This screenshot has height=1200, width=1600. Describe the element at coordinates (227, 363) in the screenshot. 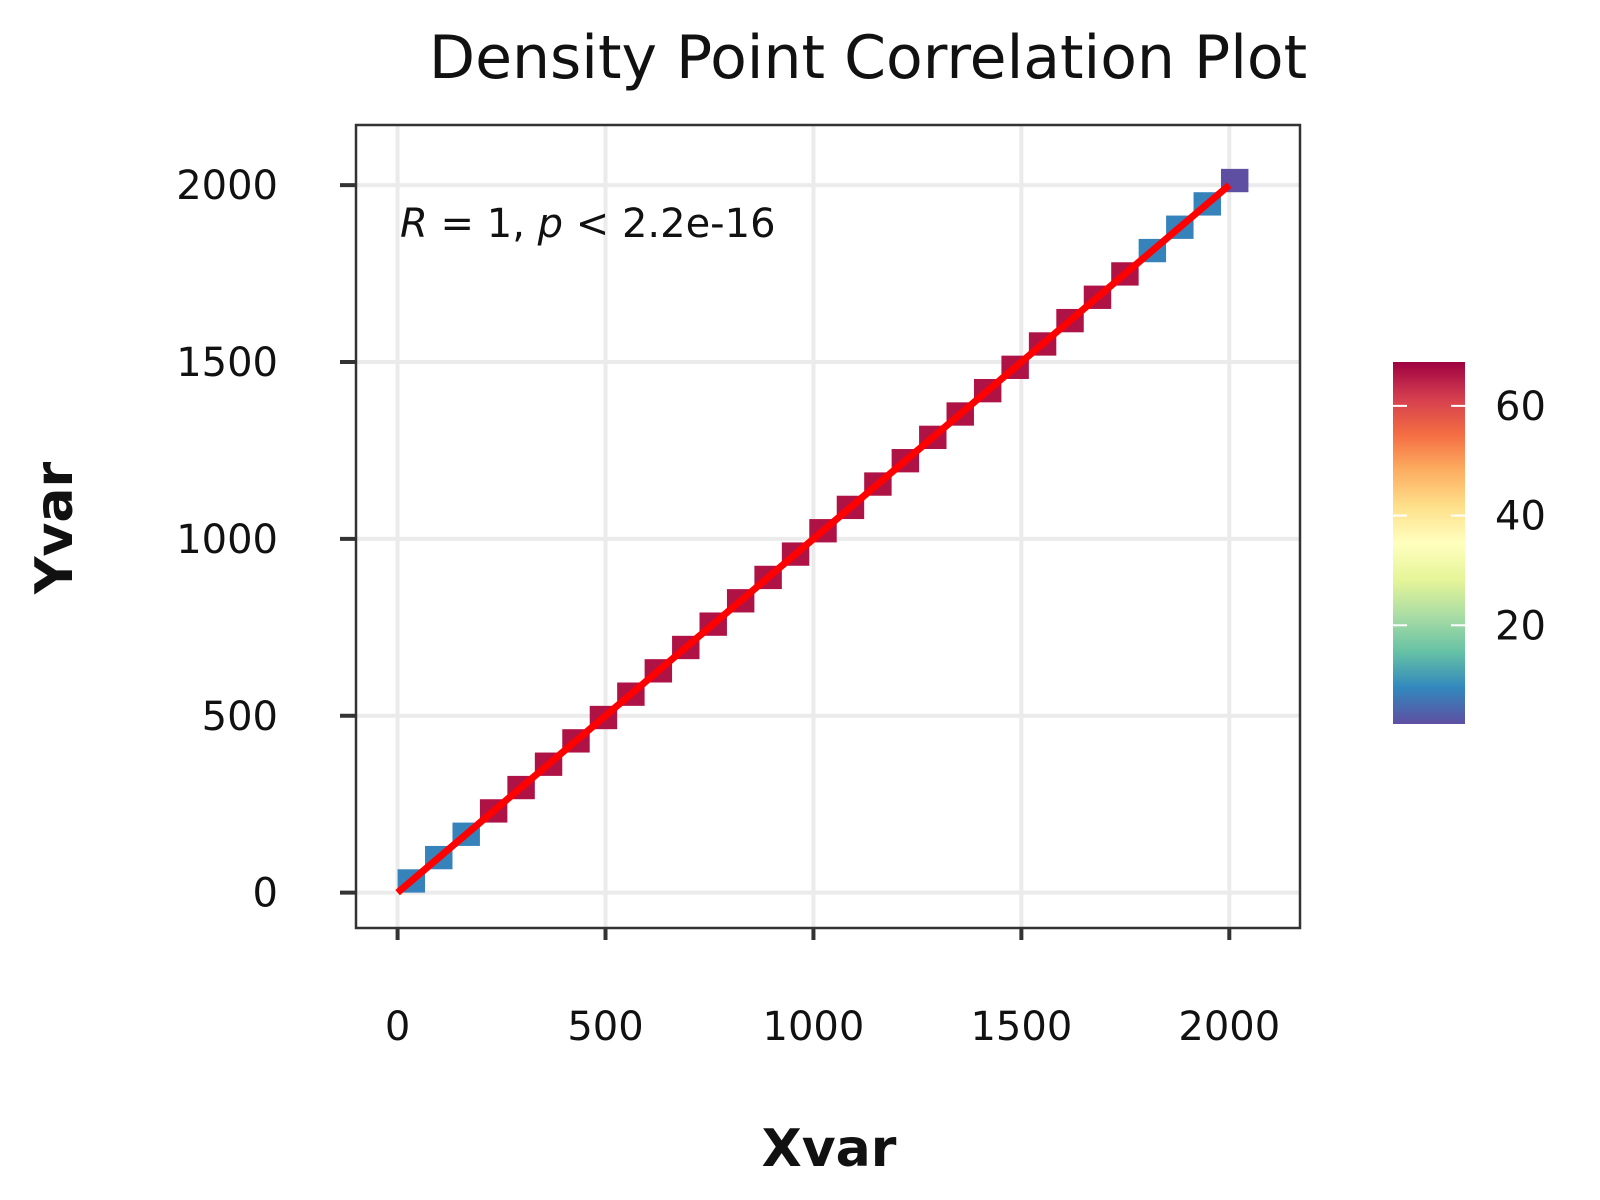

I see `y-tick-label: 1500` at that location.